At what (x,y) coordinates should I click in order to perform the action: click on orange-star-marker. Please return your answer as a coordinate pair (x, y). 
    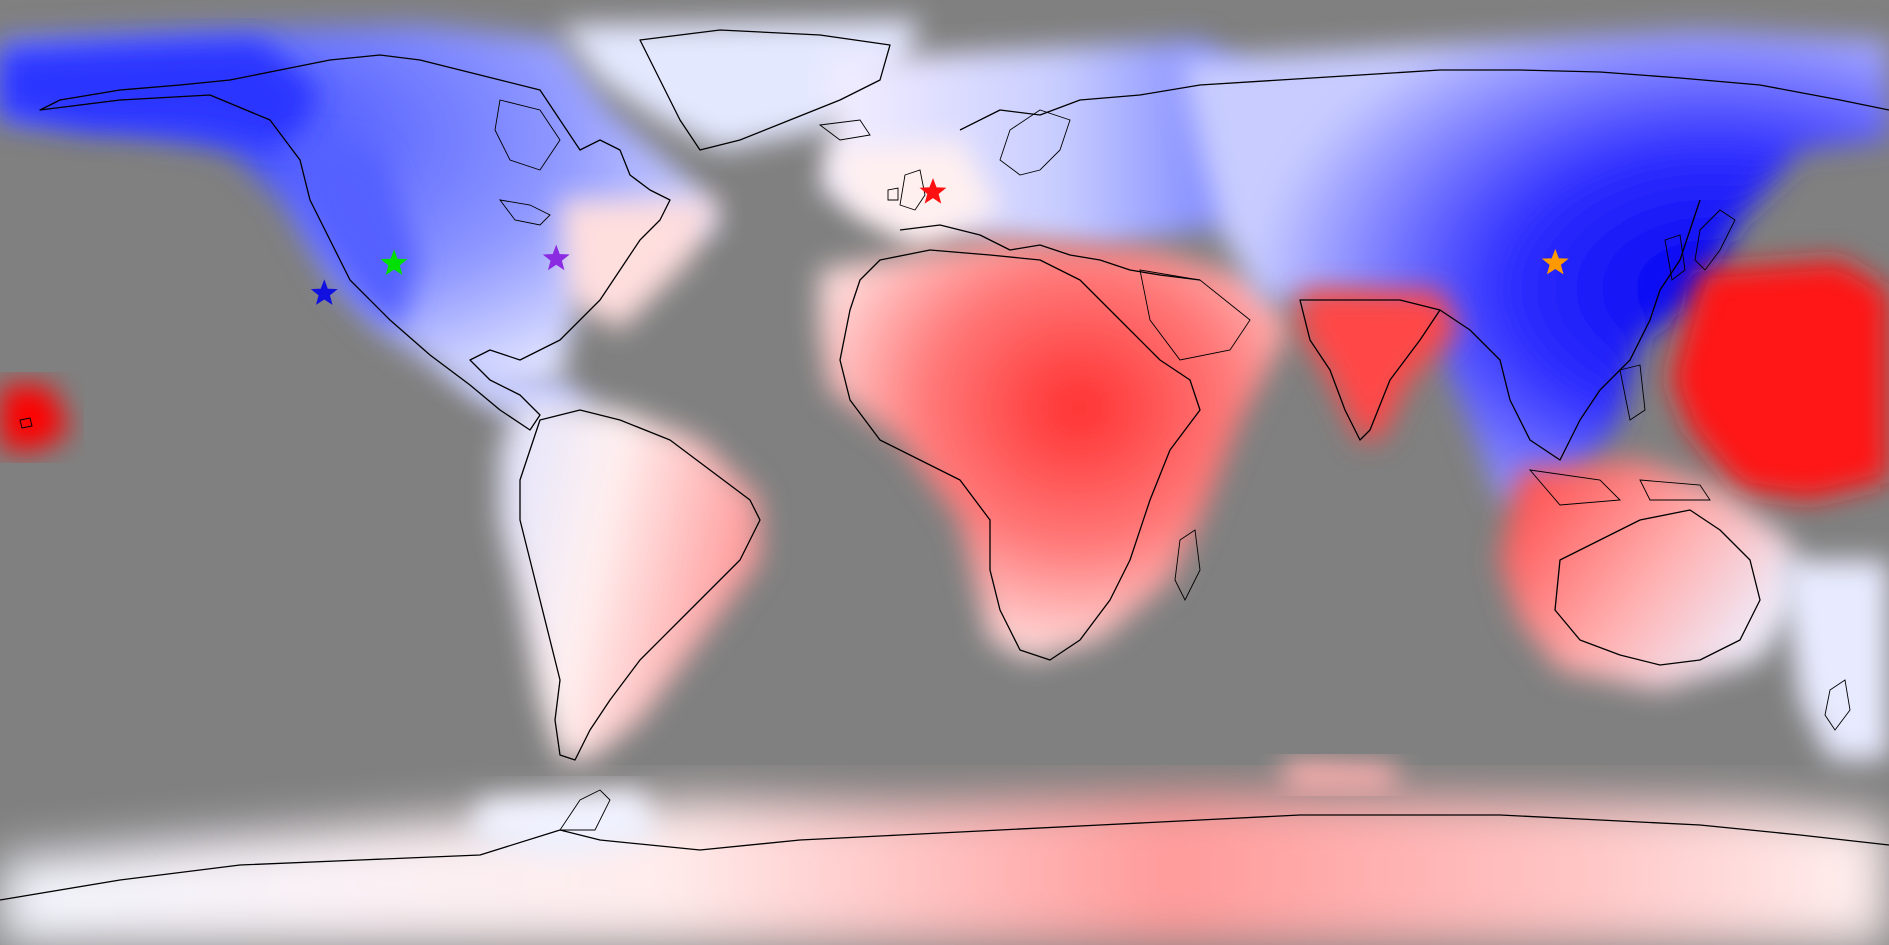
    Looking at the image, I should click on (1555, 261).